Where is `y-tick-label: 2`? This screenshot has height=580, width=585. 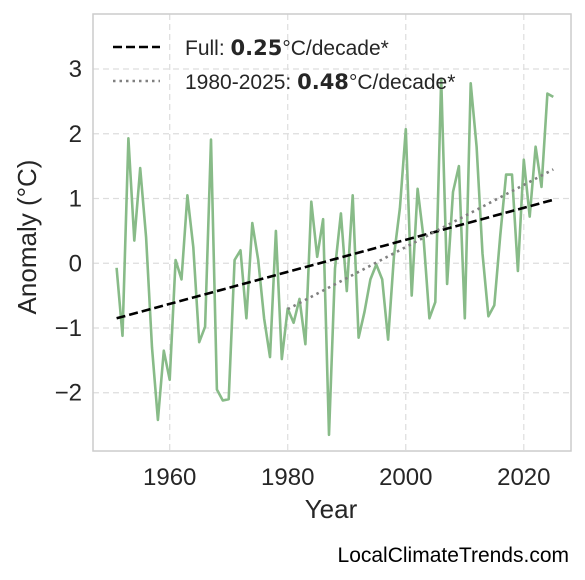
y-tick-label: 2 is located at coordinates (75, 134).